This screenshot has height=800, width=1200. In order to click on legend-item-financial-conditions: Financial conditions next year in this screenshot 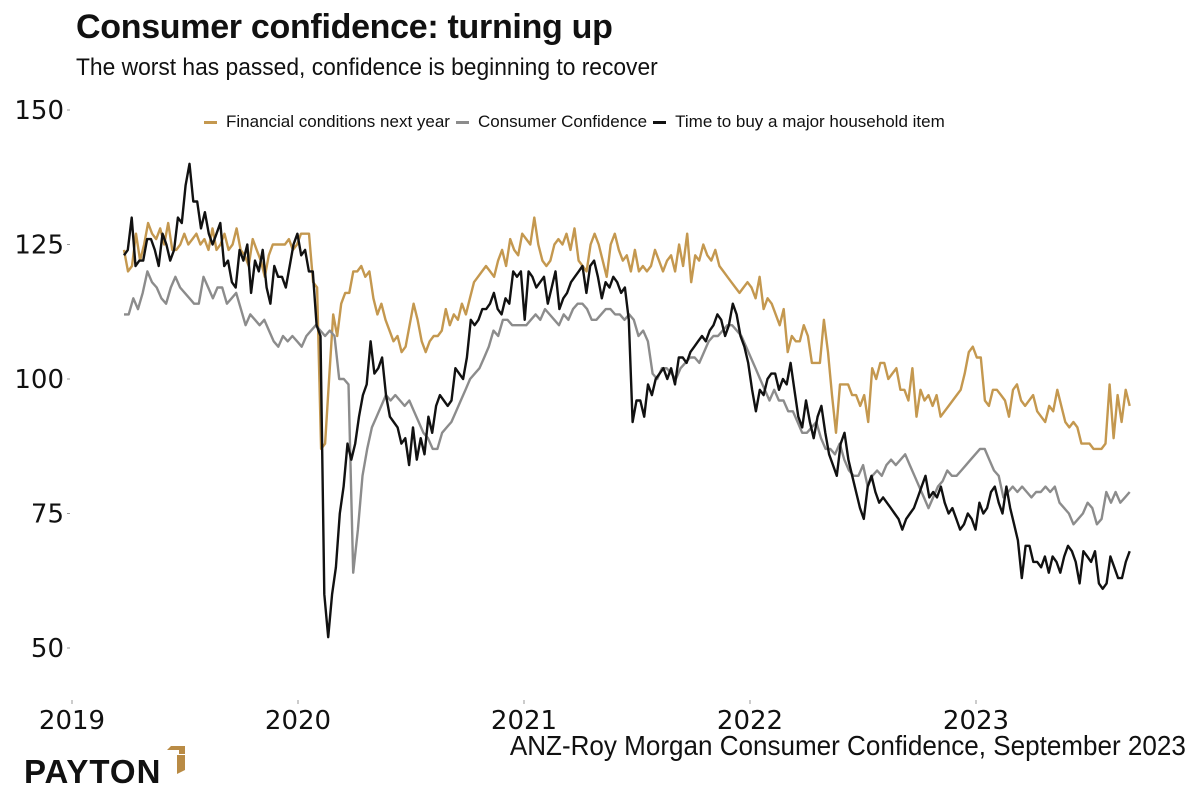, I will do `click(327, 122)`.